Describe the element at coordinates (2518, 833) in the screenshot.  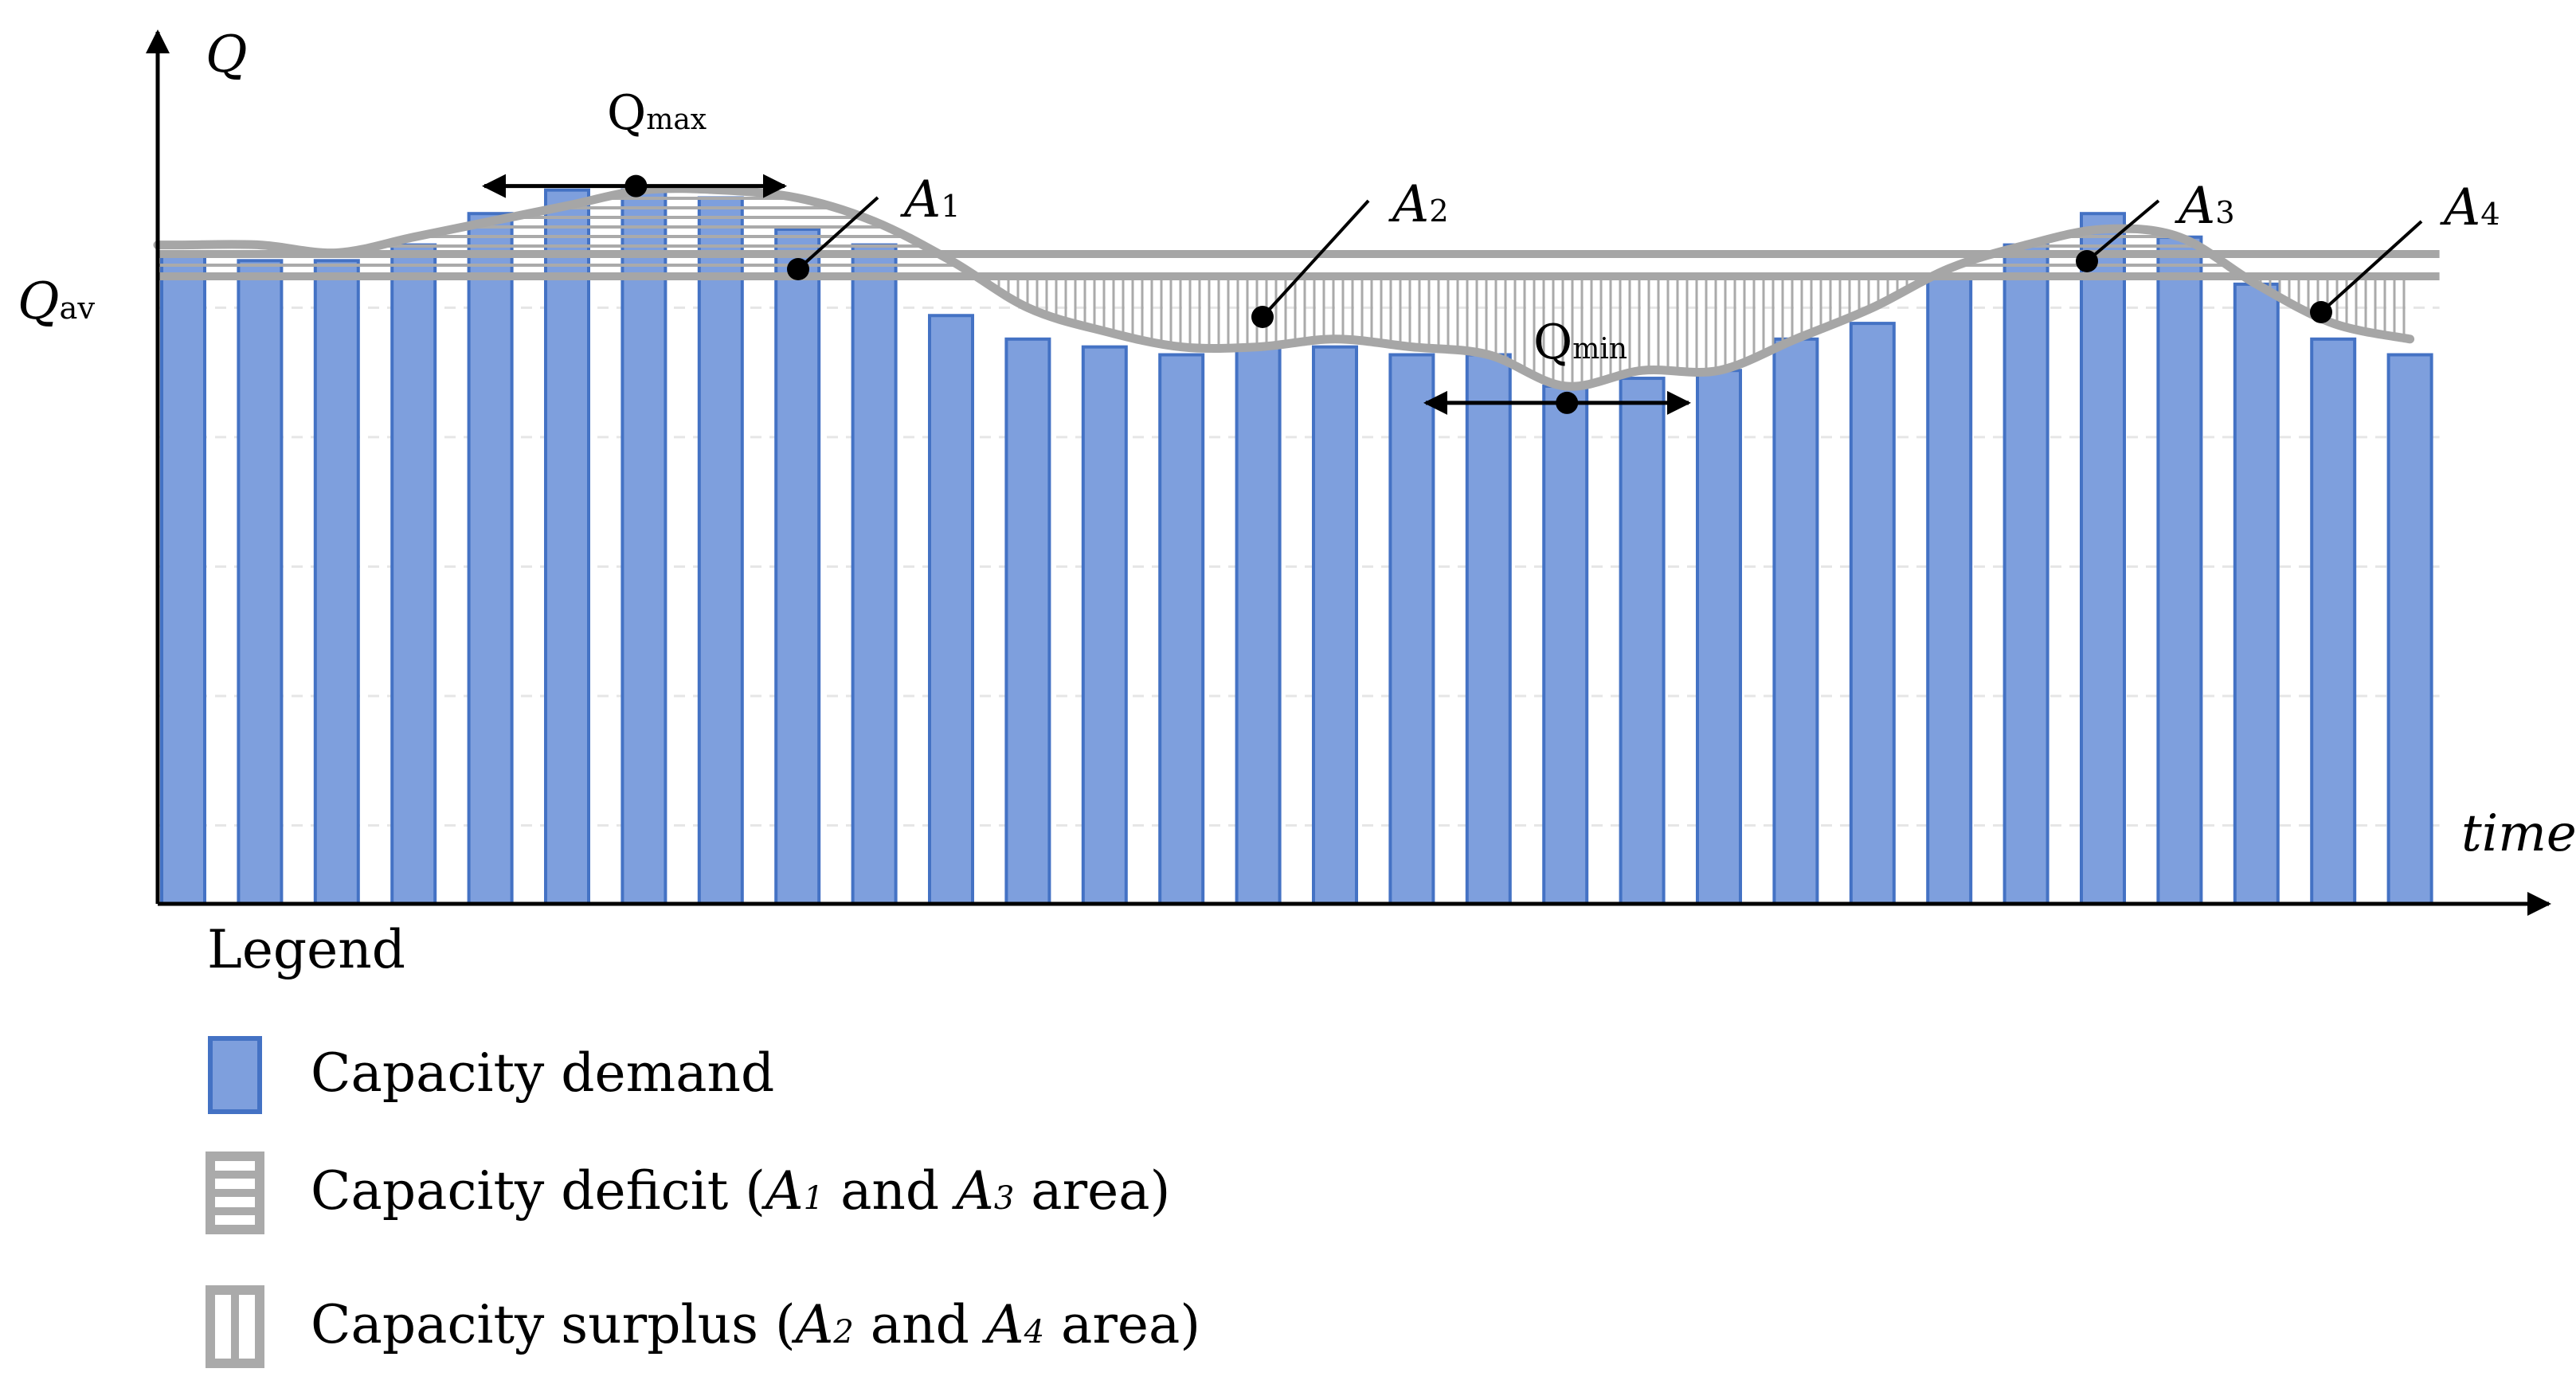
I see `x-axis-label: time` at that location.